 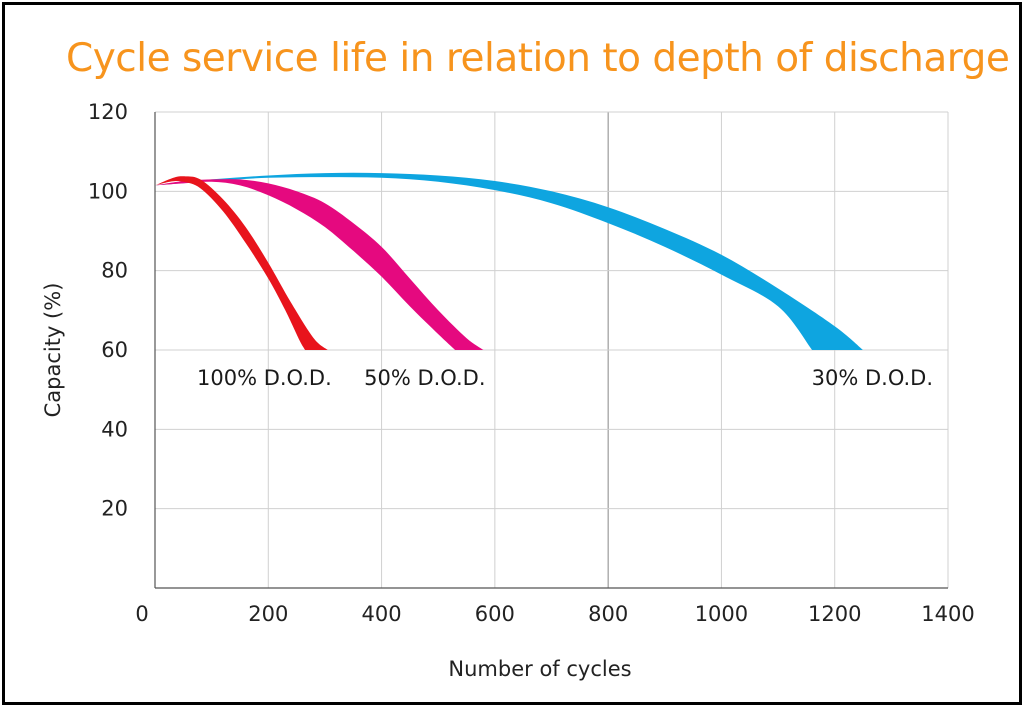 What do you see at coordinates (108, 191) in the screenshot?
I see `y-tick-label: 100` at bounding box center [108, 191].